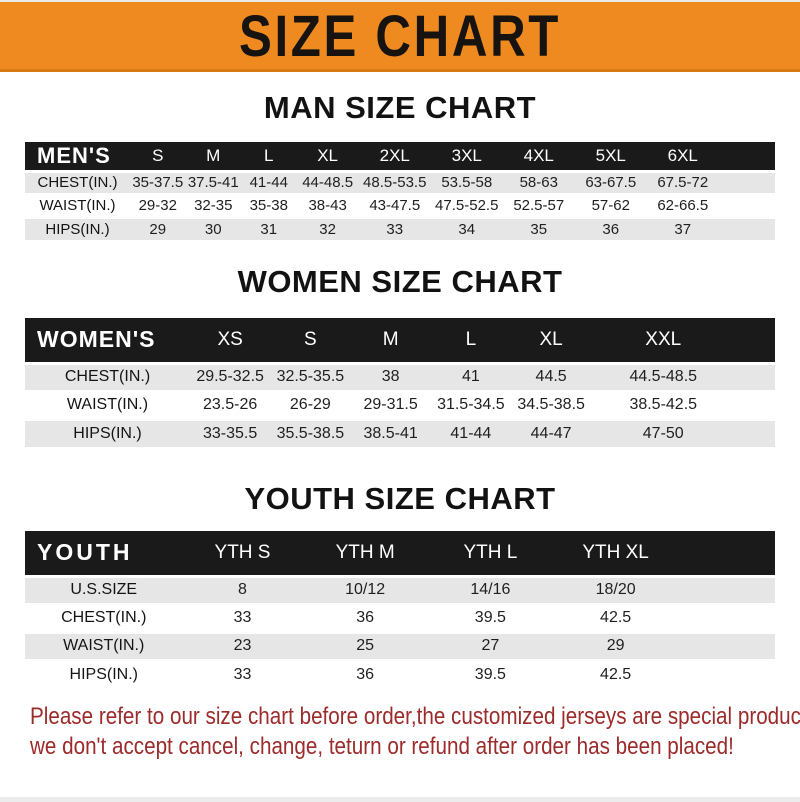 Image resolution: width=800 pixels, height=802 pixels. Describe the element at coordinates (610, 156) in the screenshot. I see `column-header: 5XL` at that location.